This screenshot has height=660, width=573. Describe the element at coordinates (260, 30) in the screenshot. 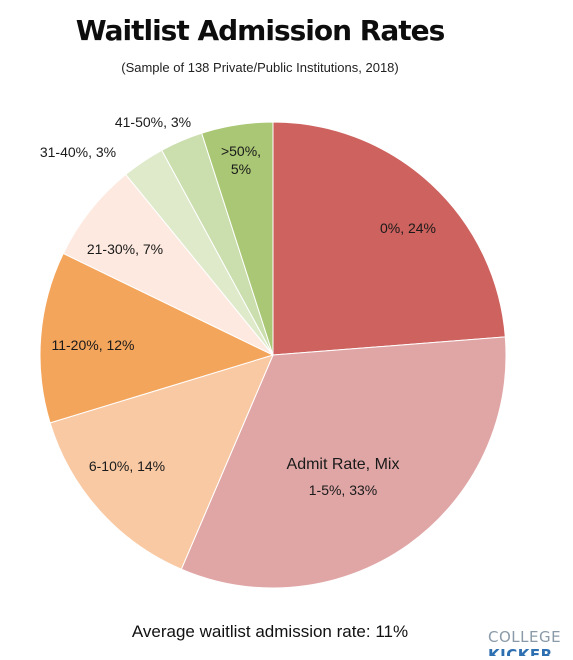

I see `chart-title: Waitlist Admission Rates` at that location.